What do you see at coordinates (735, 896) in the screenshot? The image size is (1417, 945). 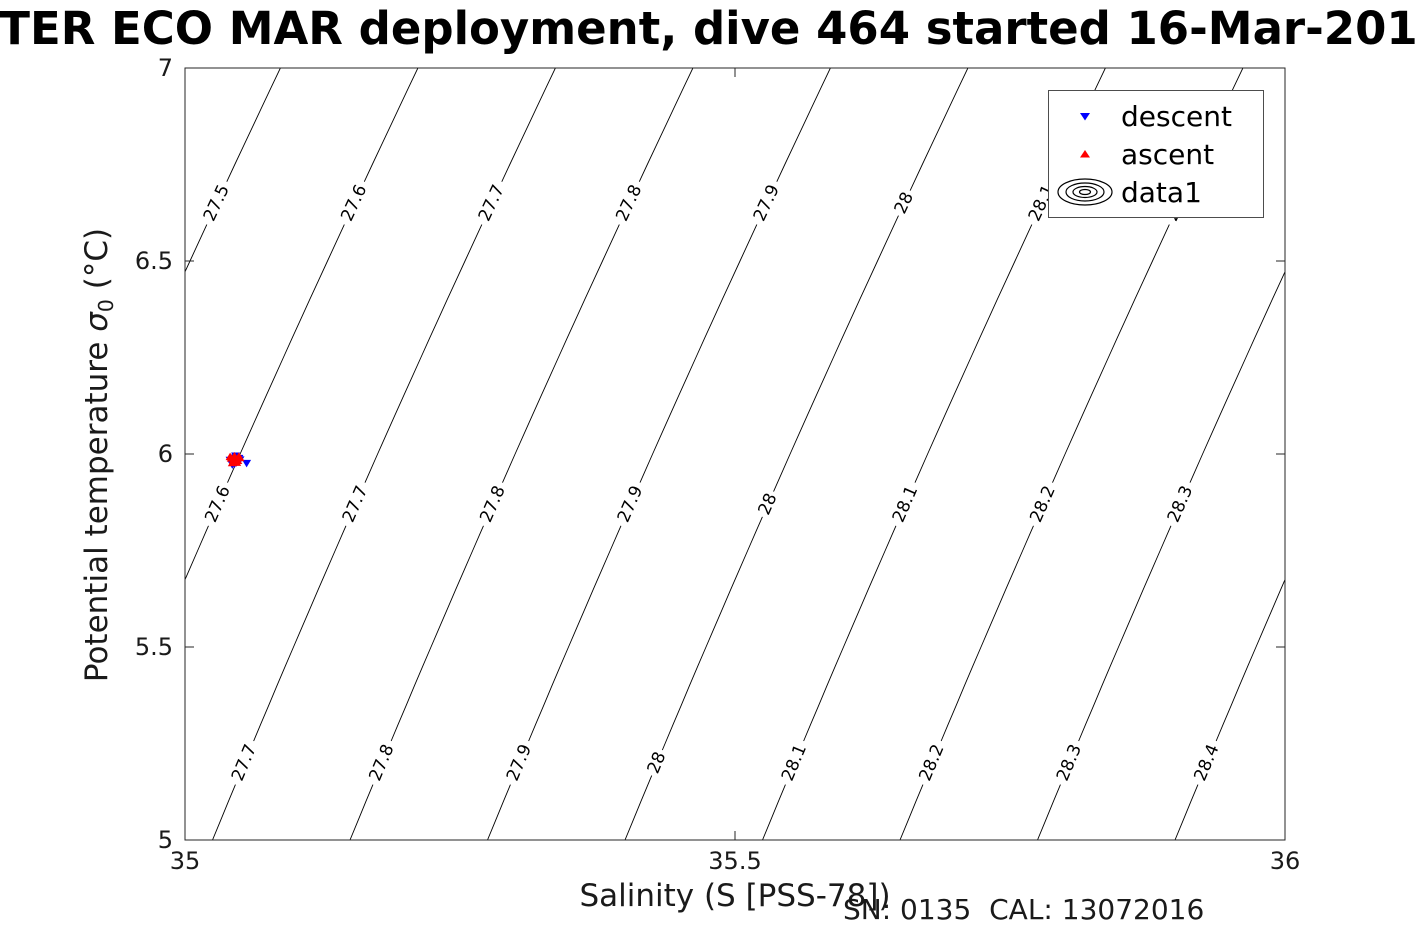 I see `x-axis-label: Salinity (S [PSS-78])` at bounding box center [735, 896].